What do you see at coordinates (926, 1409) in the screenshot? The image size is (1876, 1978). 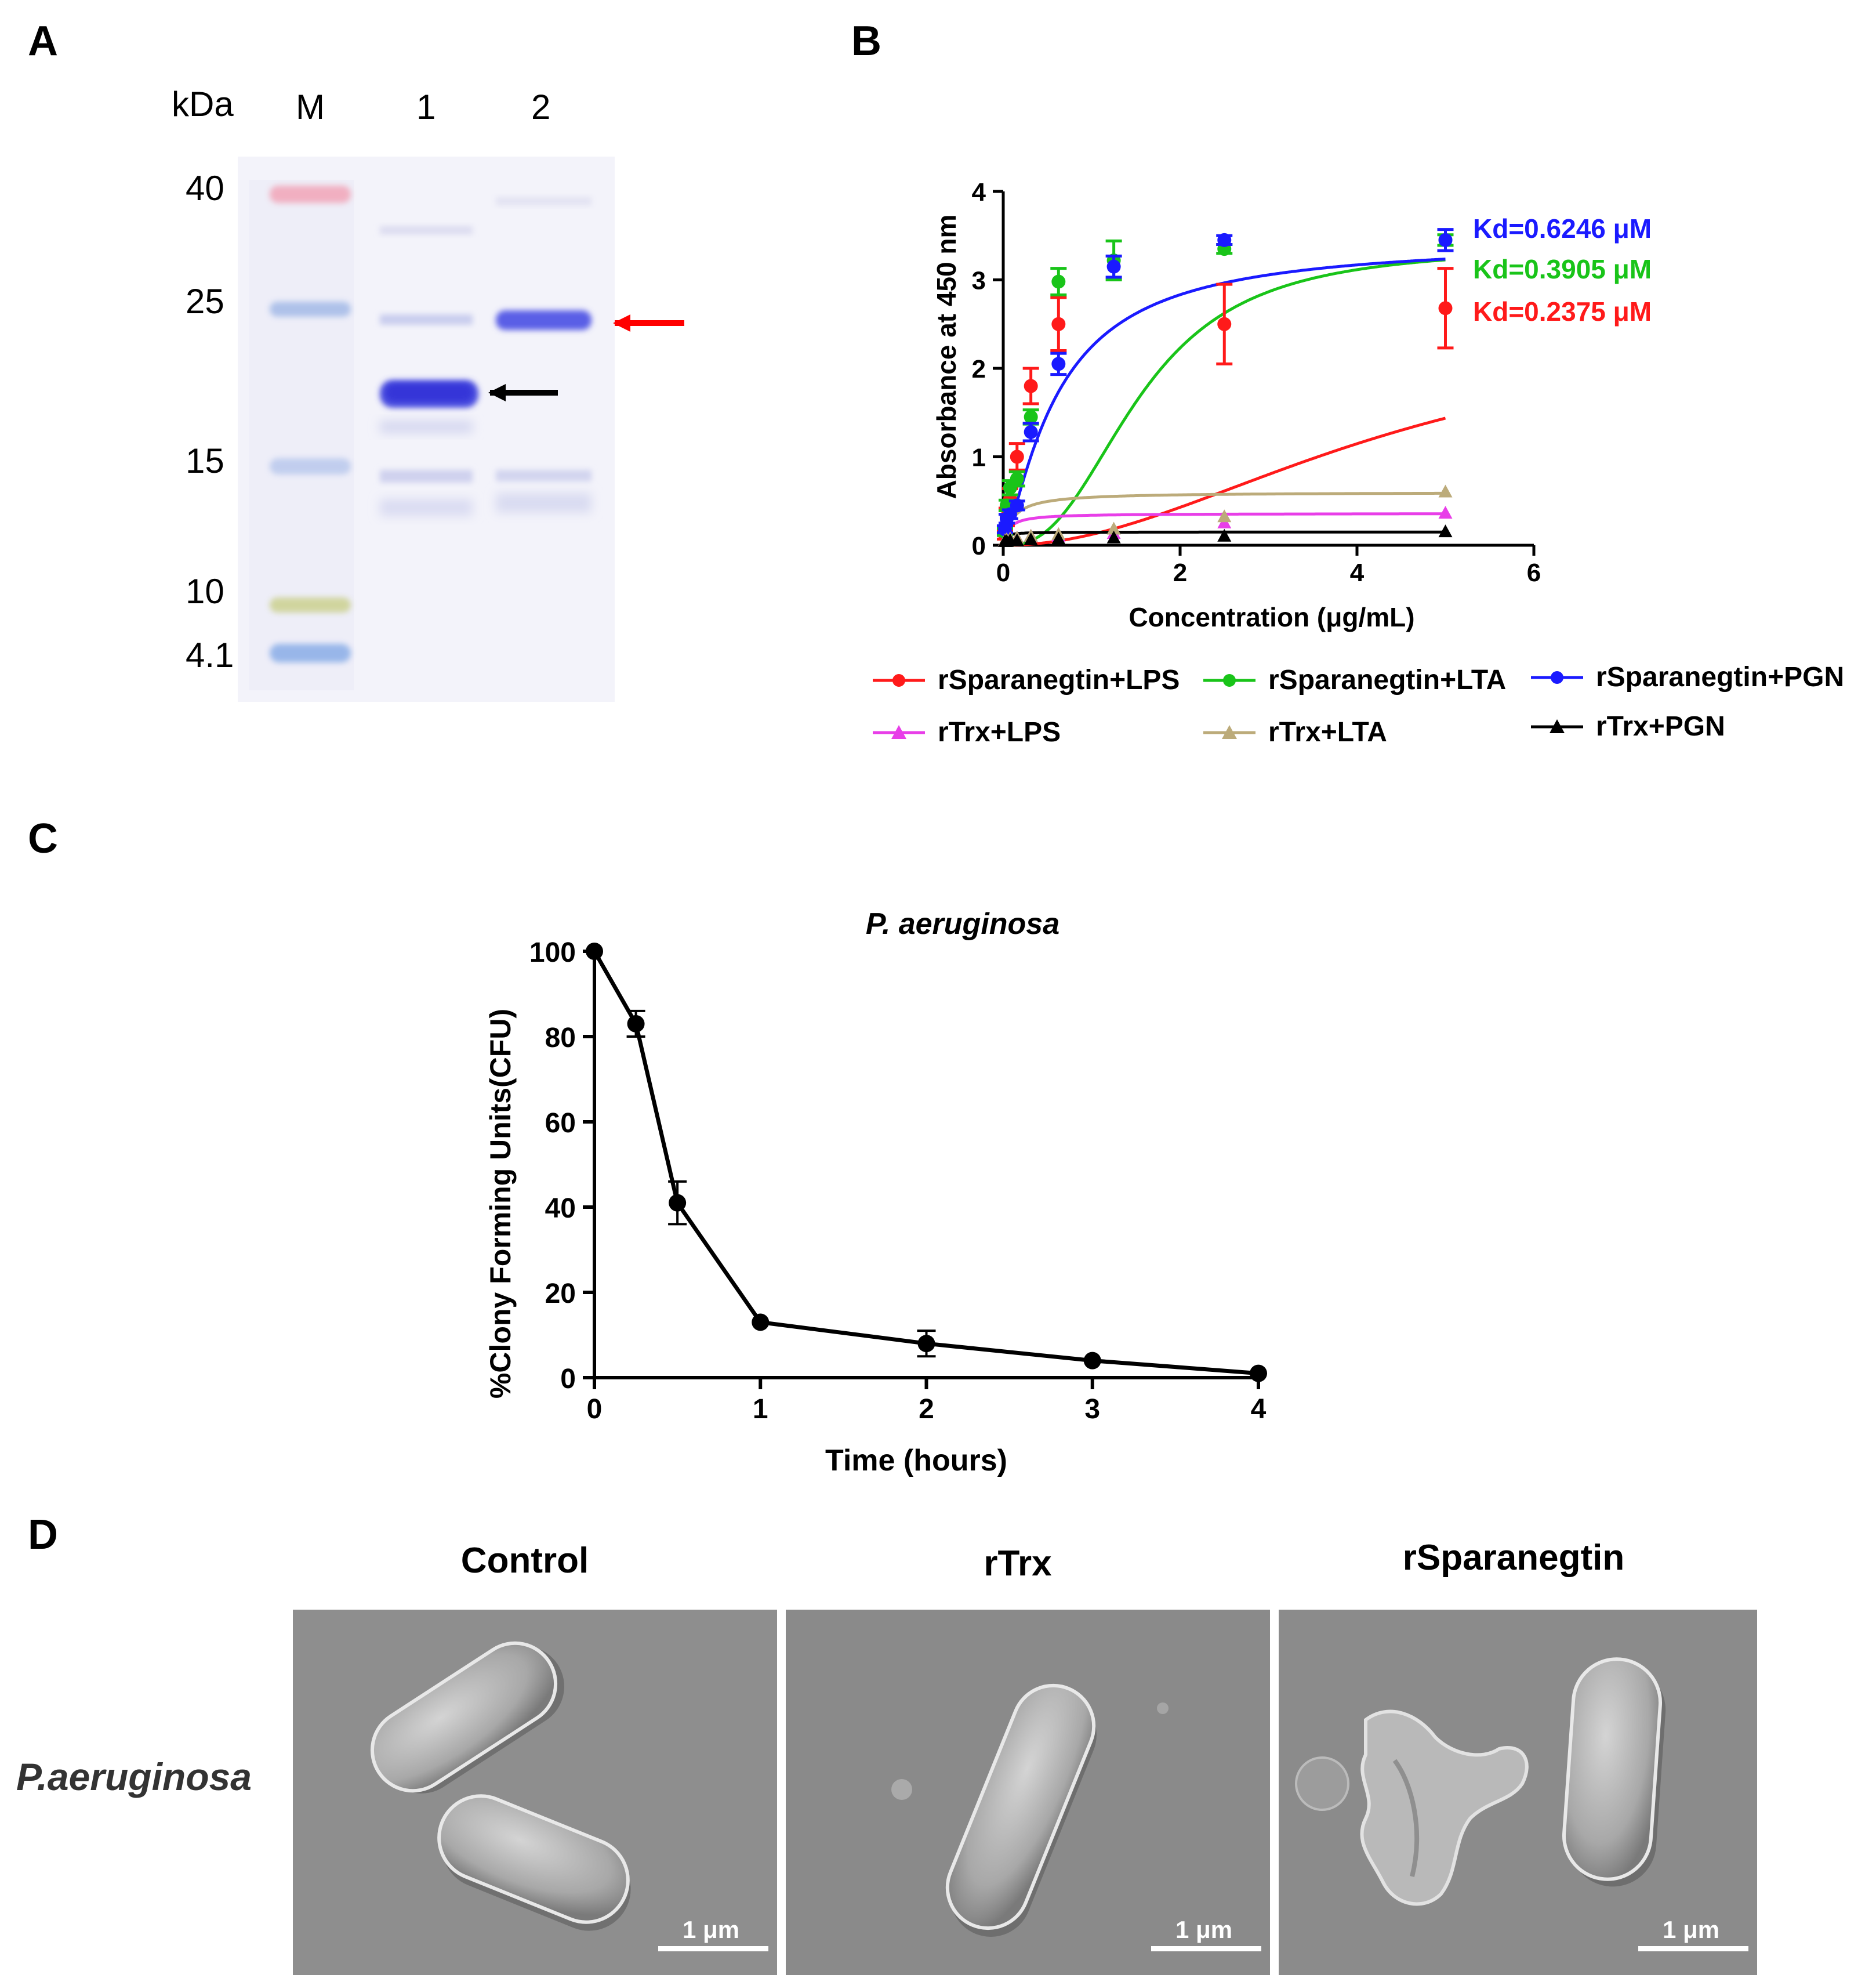 I see `x-tick-label: 2` at bounding box center [926, 1409].